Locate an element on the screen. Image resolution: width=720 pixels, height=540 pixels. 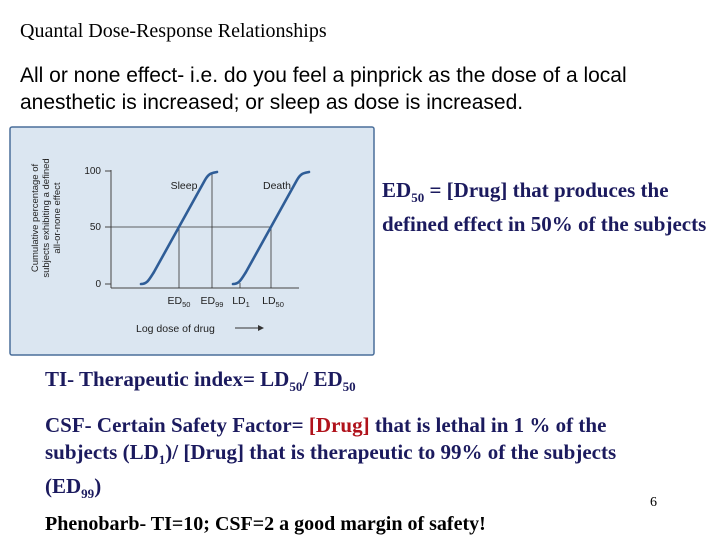
csf-thera-subscript: 99 is located at coordinates (88, 494).